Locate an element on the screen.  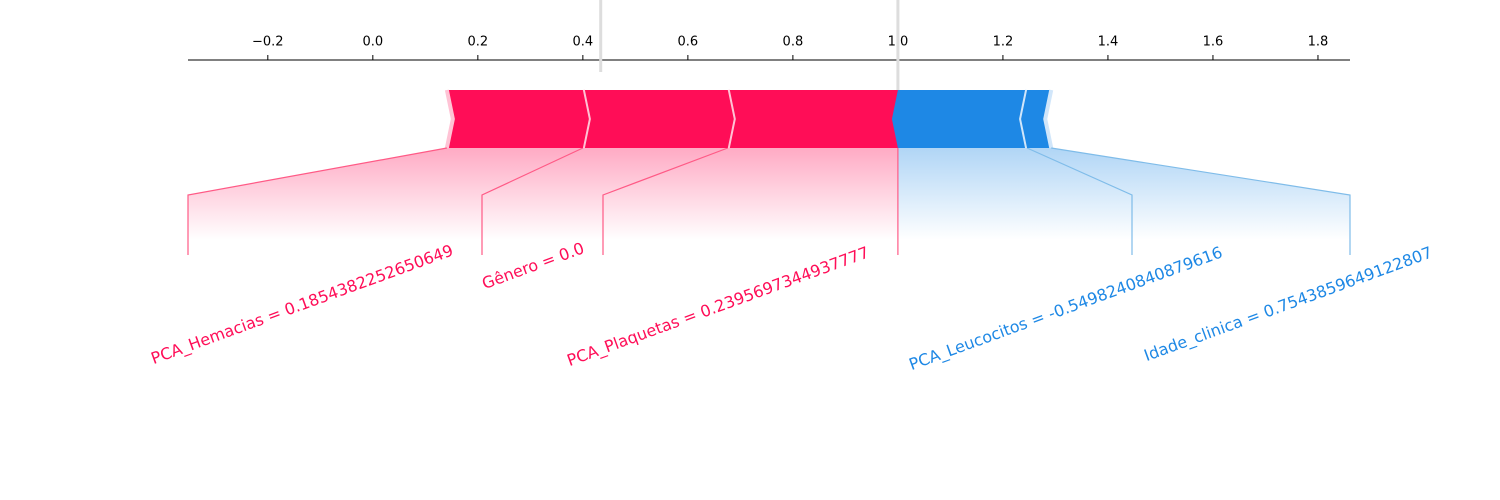
x-tick-label: 1.4 is located at coordinates (1108, 42).